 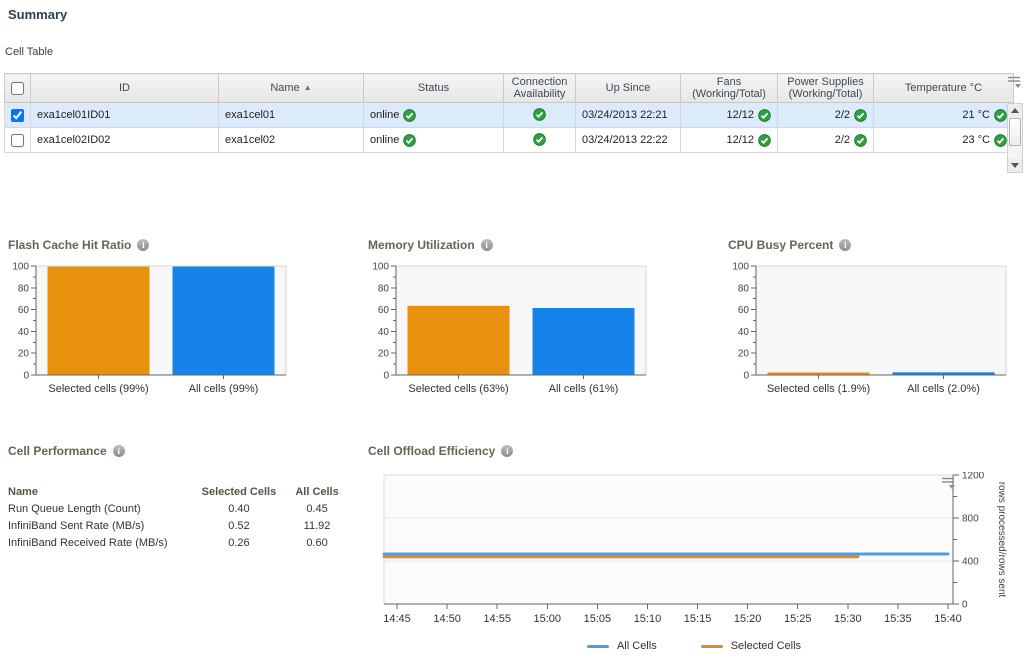 What do you see at coordinates (291, 140) in the screenshot?
I see `cell-name: exa1cel02` at bounding box center [291, 140].